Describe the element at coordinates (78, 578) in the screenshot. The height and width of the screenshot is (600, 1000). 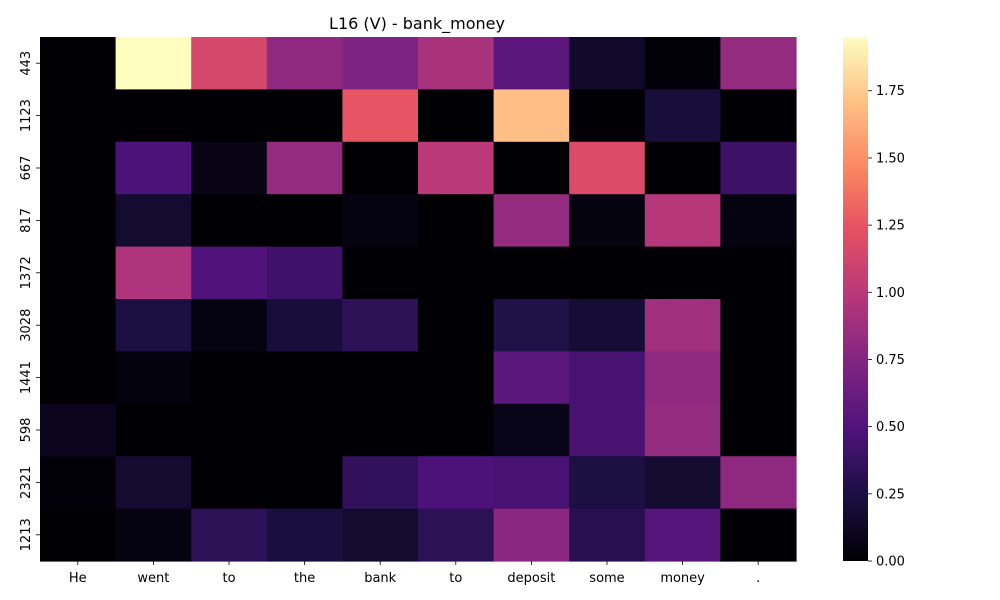
I see `x-tick-label: He` at that location.